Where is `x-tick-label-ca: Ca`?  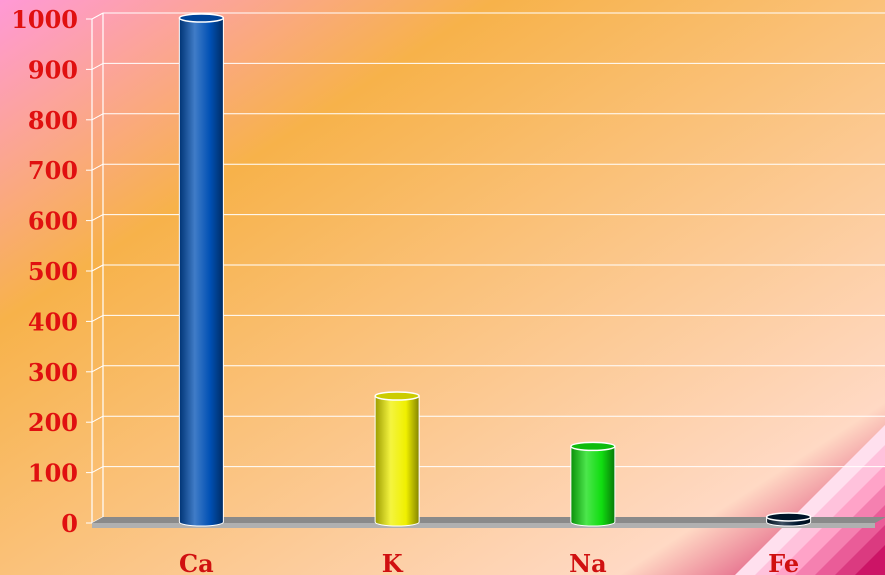 x-tick-label-ca: Ca is located at coordinates (196, 562).